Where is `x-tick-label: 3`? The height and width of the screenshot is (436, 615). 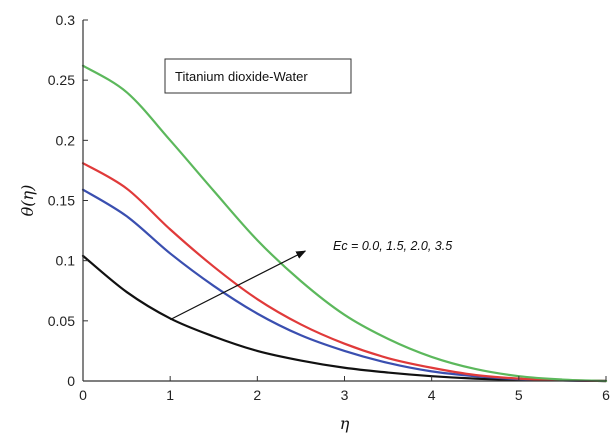 x-tick-label: 3 is located at coordinates (345, 395).